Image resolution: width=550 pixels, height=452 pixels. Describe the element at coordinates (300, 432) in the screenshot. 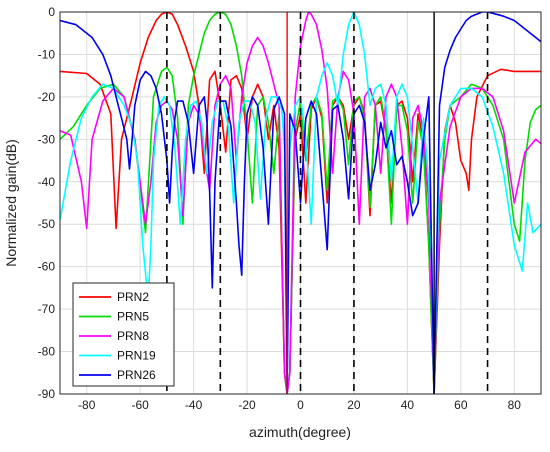

I see `x-axis-label: azimuth(degree)` at that location.